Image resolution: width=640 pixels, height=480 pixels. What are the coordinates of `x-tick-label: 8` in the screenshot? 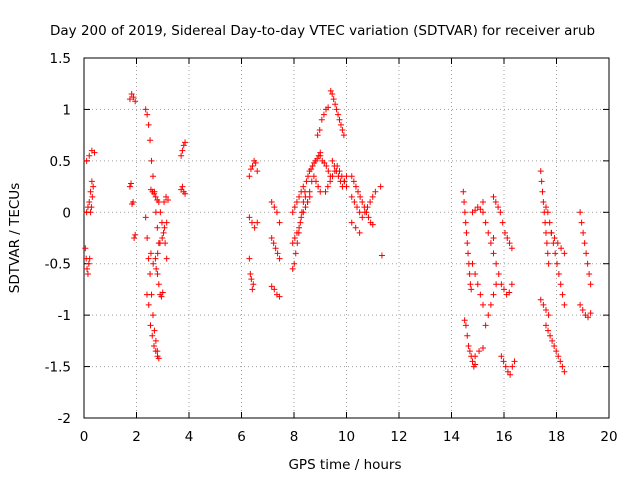 It's located at (294, 437).